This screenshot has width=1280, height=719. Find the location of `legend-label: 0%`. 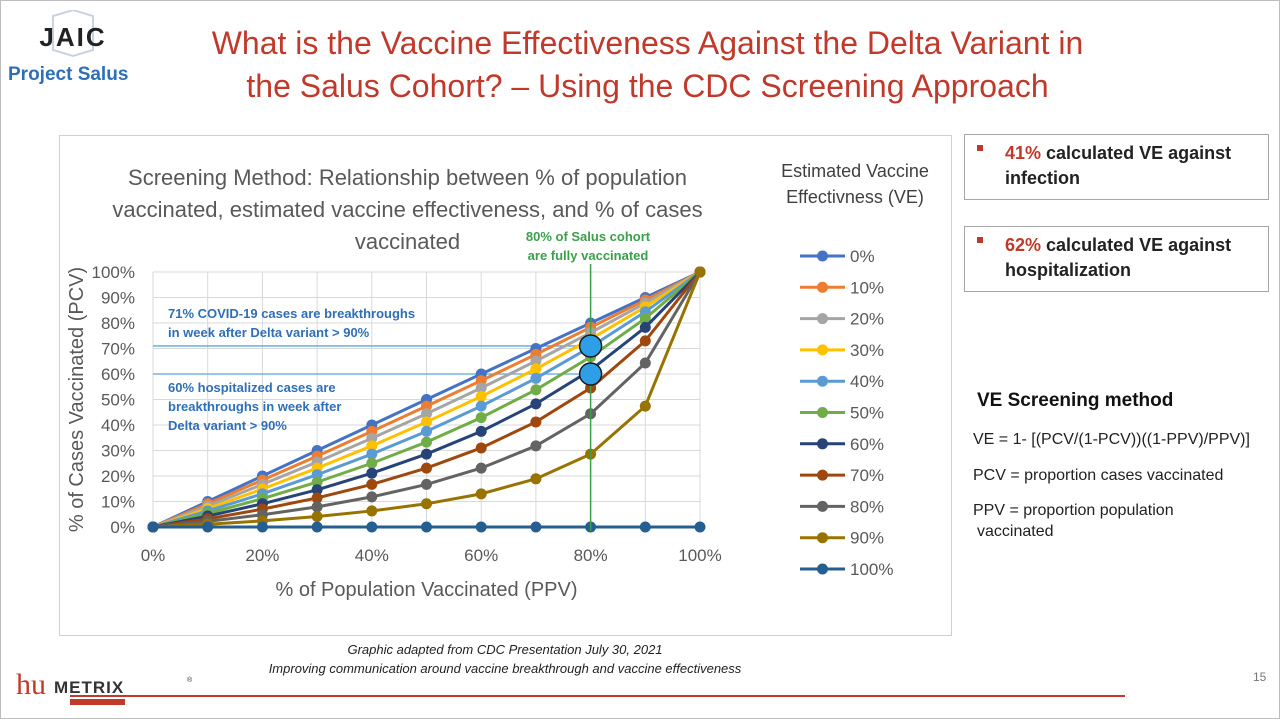

legend-label: 0% is located at coordinates (862, 256).